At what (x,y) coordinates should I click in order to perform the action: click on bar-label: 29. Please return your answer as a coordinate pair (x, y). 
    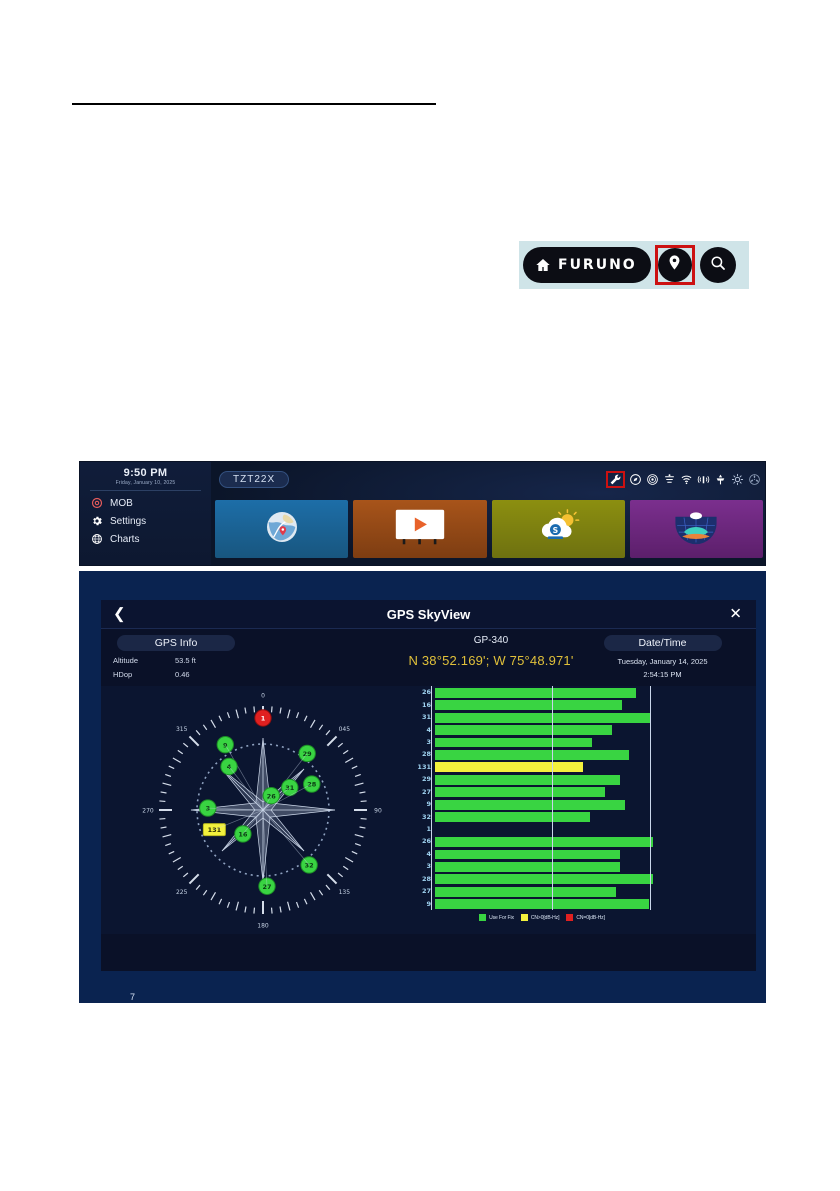
    Looking at the image, I should click on (426, 779).